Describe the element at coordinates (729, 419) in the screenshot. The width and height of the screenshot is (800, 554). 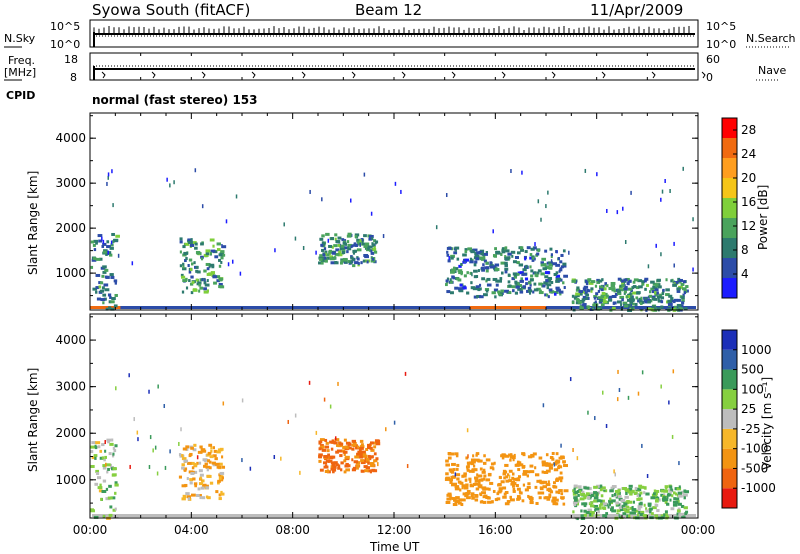
I see `velocity-colorbar-segment` at that location.